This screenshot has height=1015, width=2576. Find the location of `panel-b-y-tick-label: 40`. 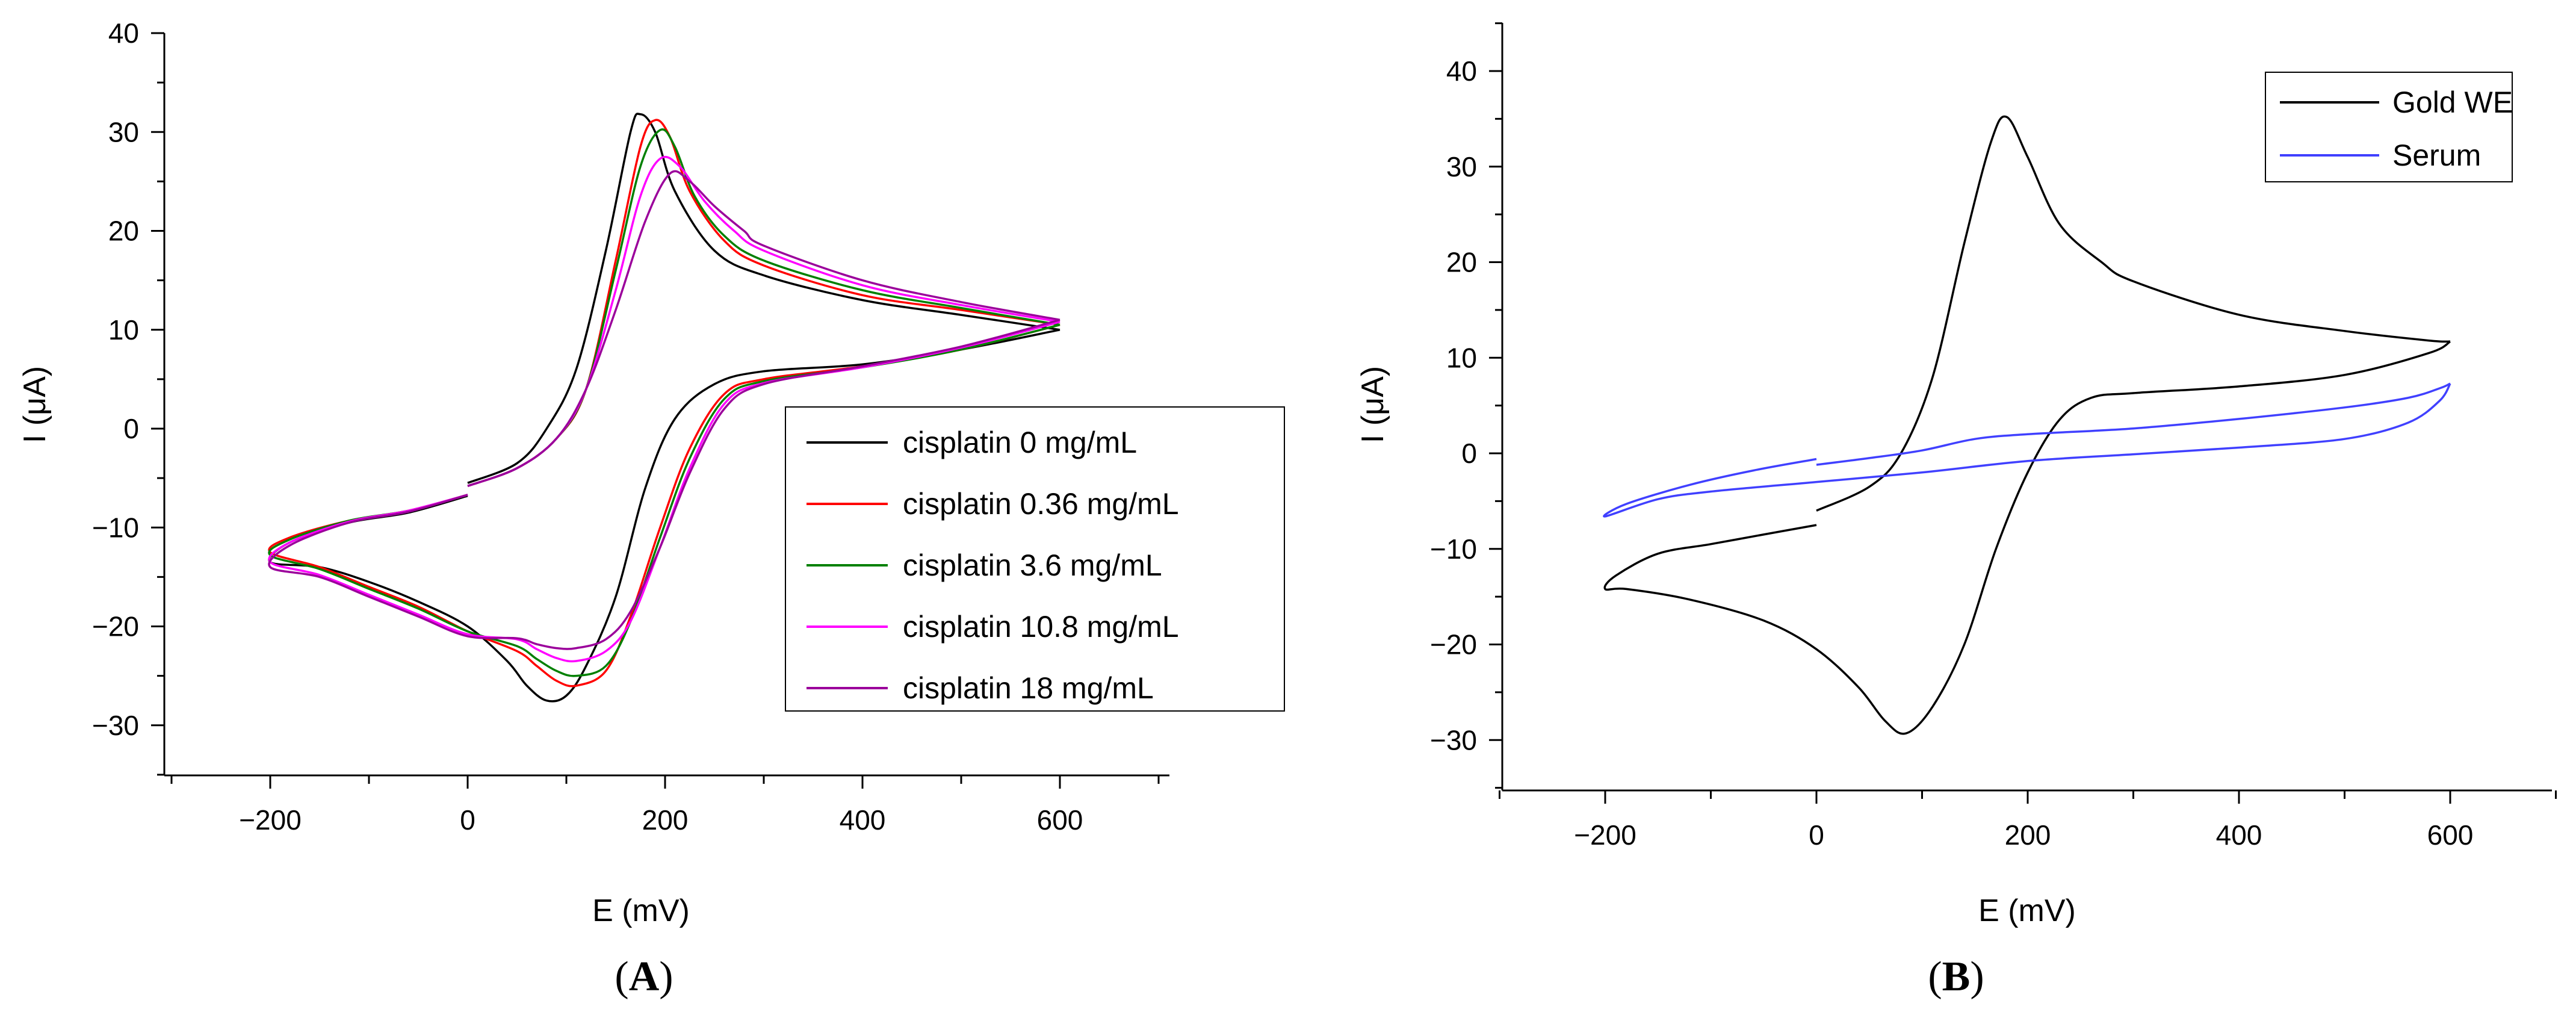

panel-b-y-tick-label: 40 is located at coordinates (1461, 71).